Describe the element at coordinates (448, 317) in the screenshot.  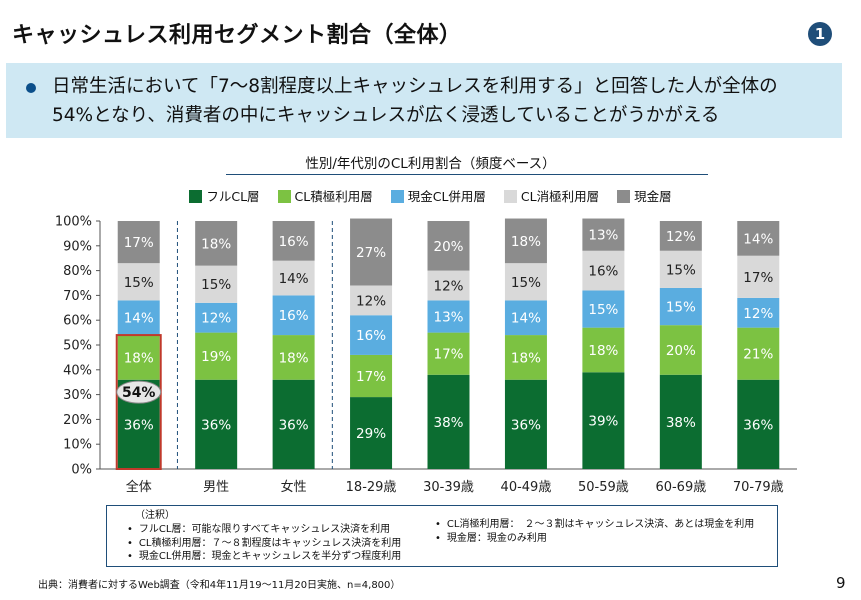
I see `data-label: 13%` at that location.